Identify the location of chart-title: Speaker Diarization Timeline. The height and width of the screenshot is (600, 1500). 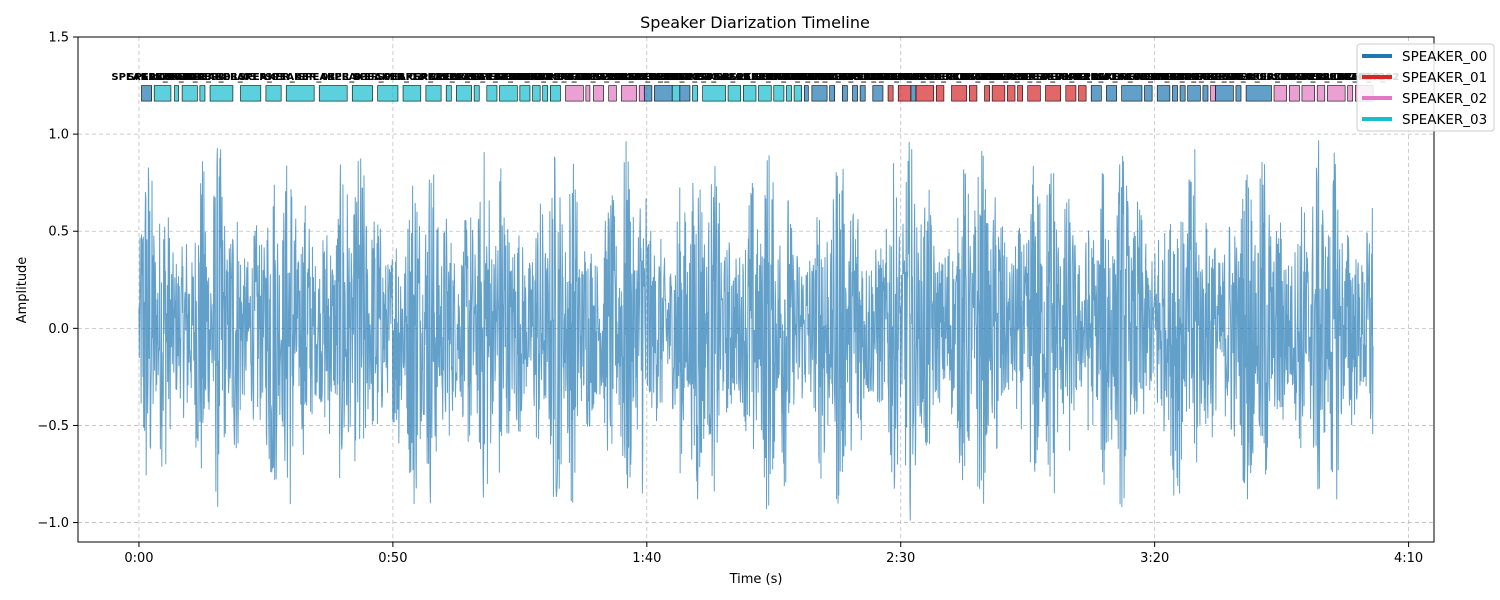
(755, 22).